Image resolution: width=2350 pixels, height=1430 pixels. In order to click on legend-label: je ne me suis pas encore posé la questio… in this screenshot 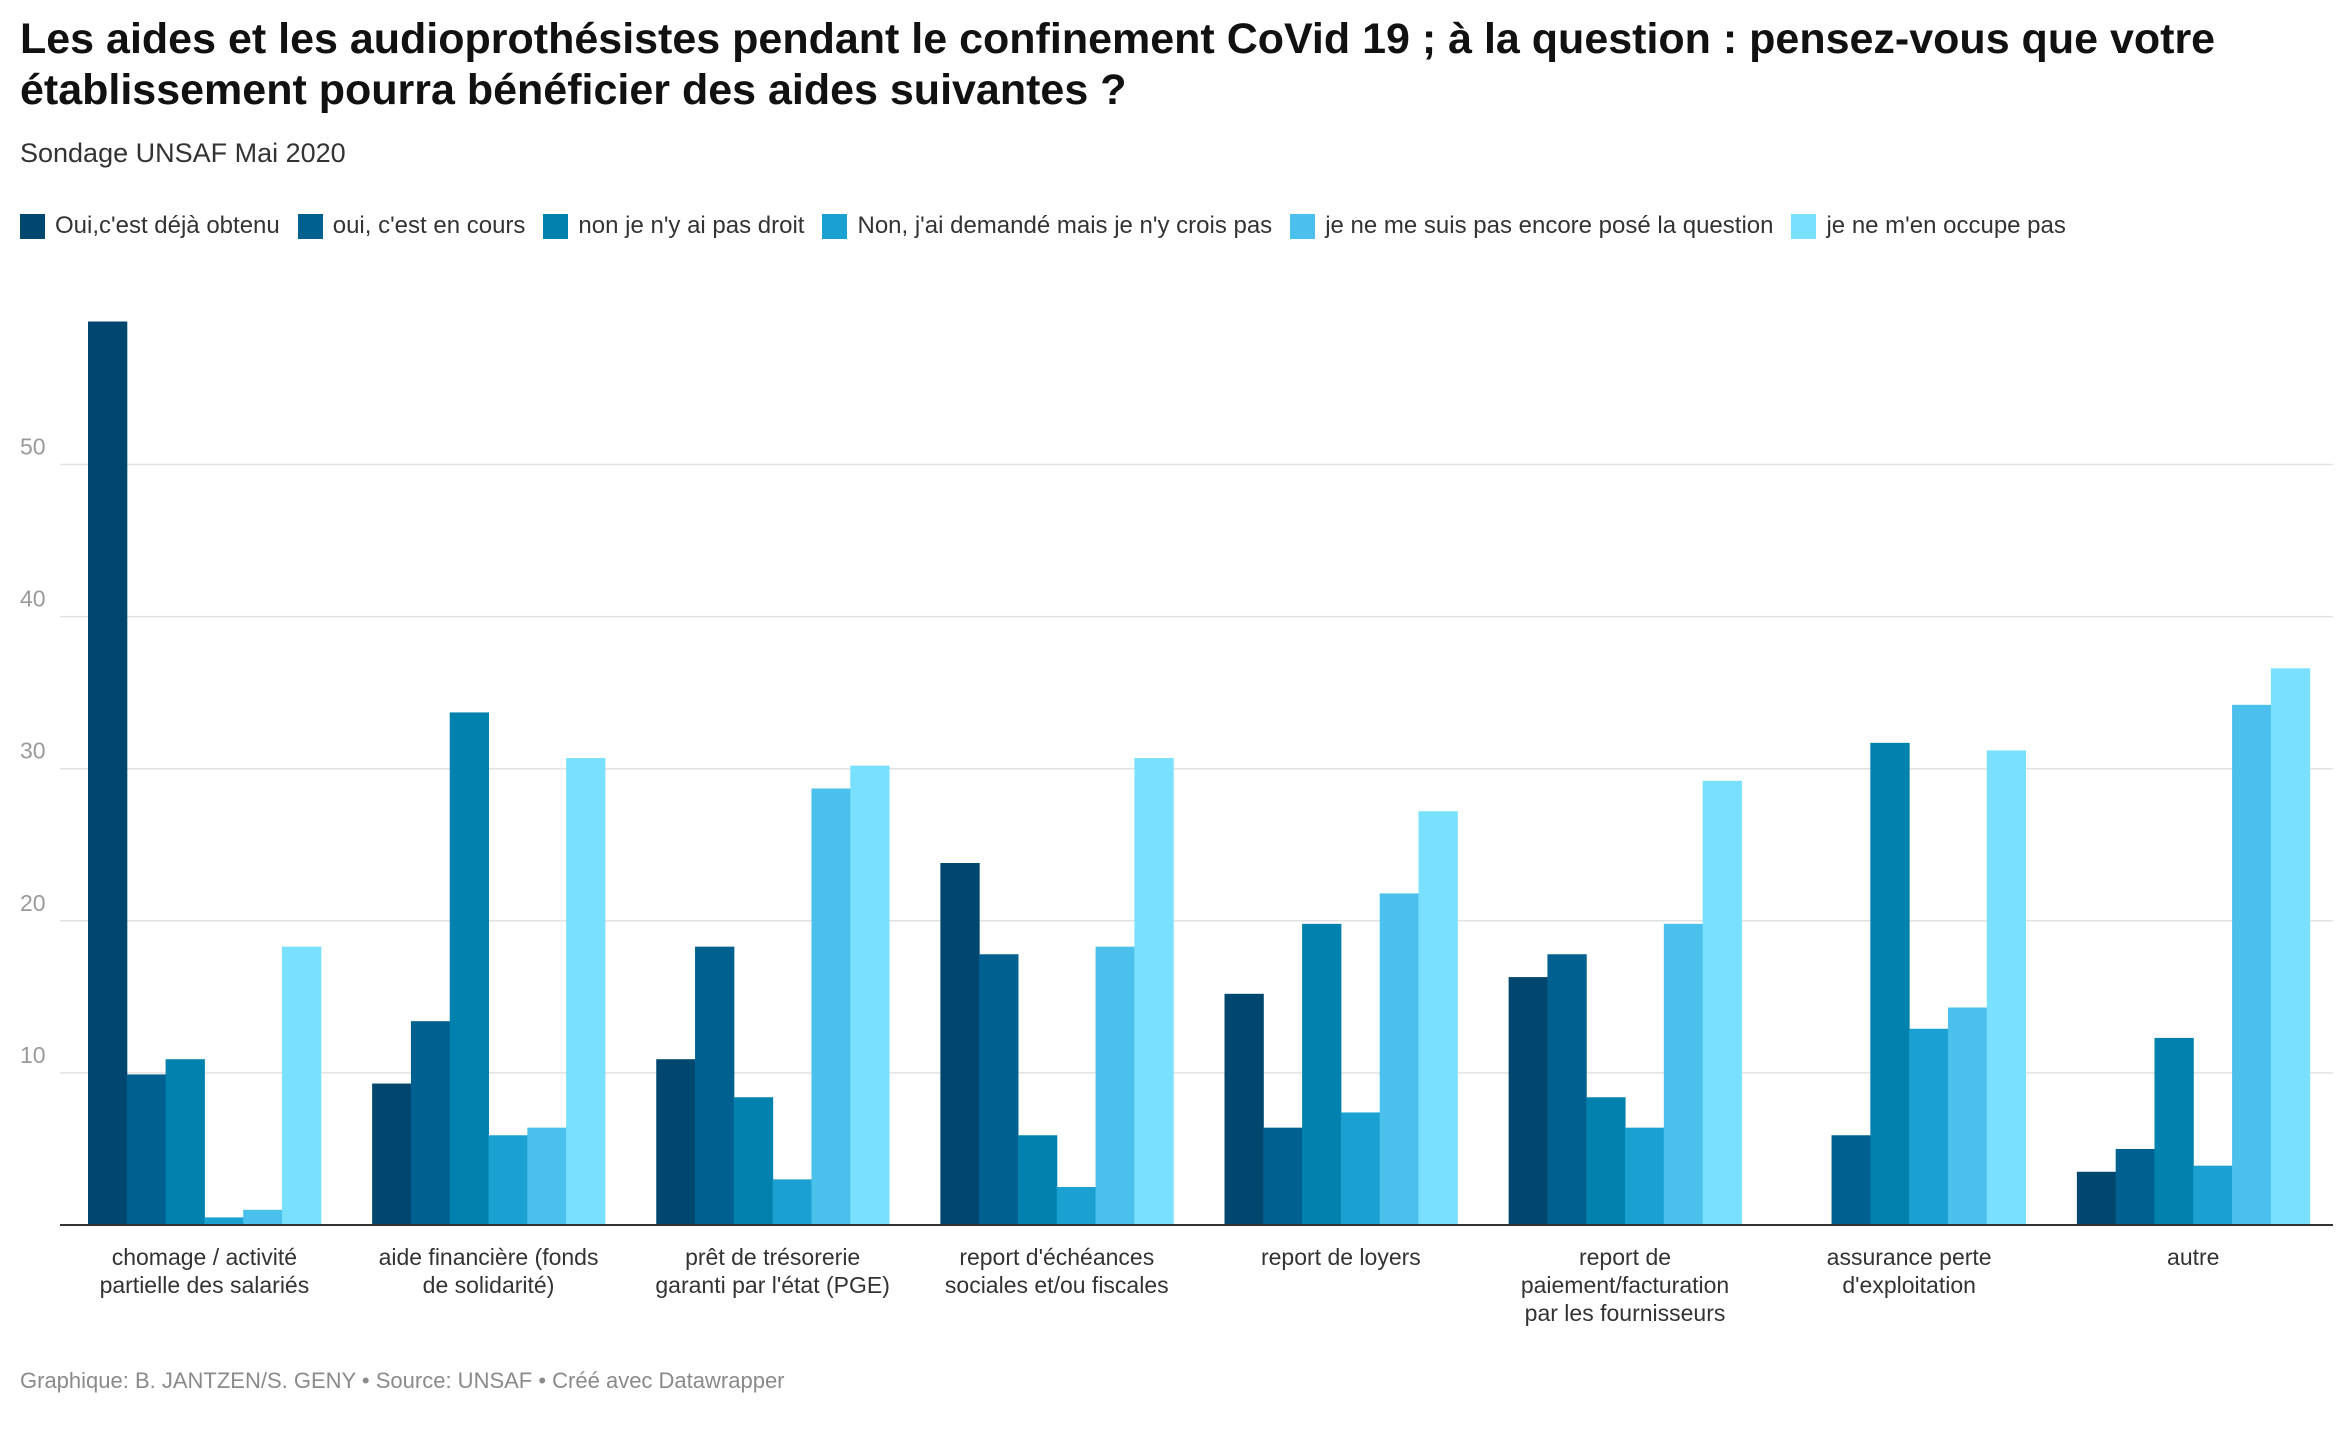, I will do `click(1549, 225)`.